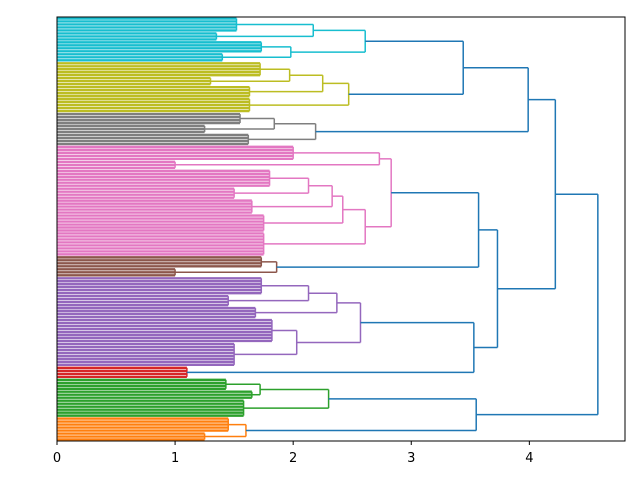 The width and height of the screenshot is (640, 480). I want to click on x-tick-label: 0, so click(57, 458).